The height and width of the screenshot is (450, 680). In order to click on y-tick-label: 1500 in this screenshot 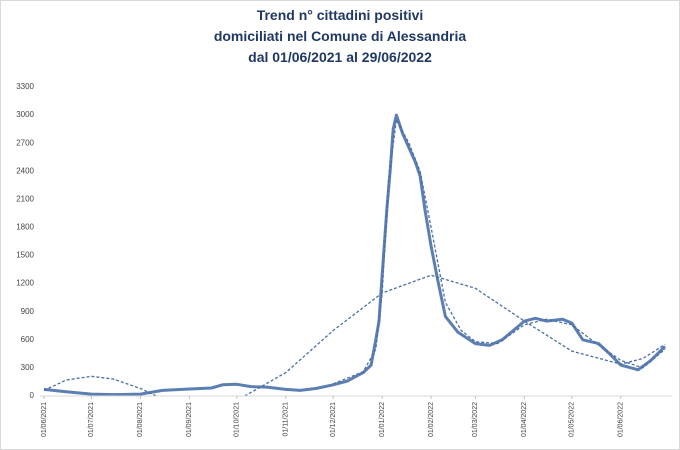, I will do `click(25, 255)`.